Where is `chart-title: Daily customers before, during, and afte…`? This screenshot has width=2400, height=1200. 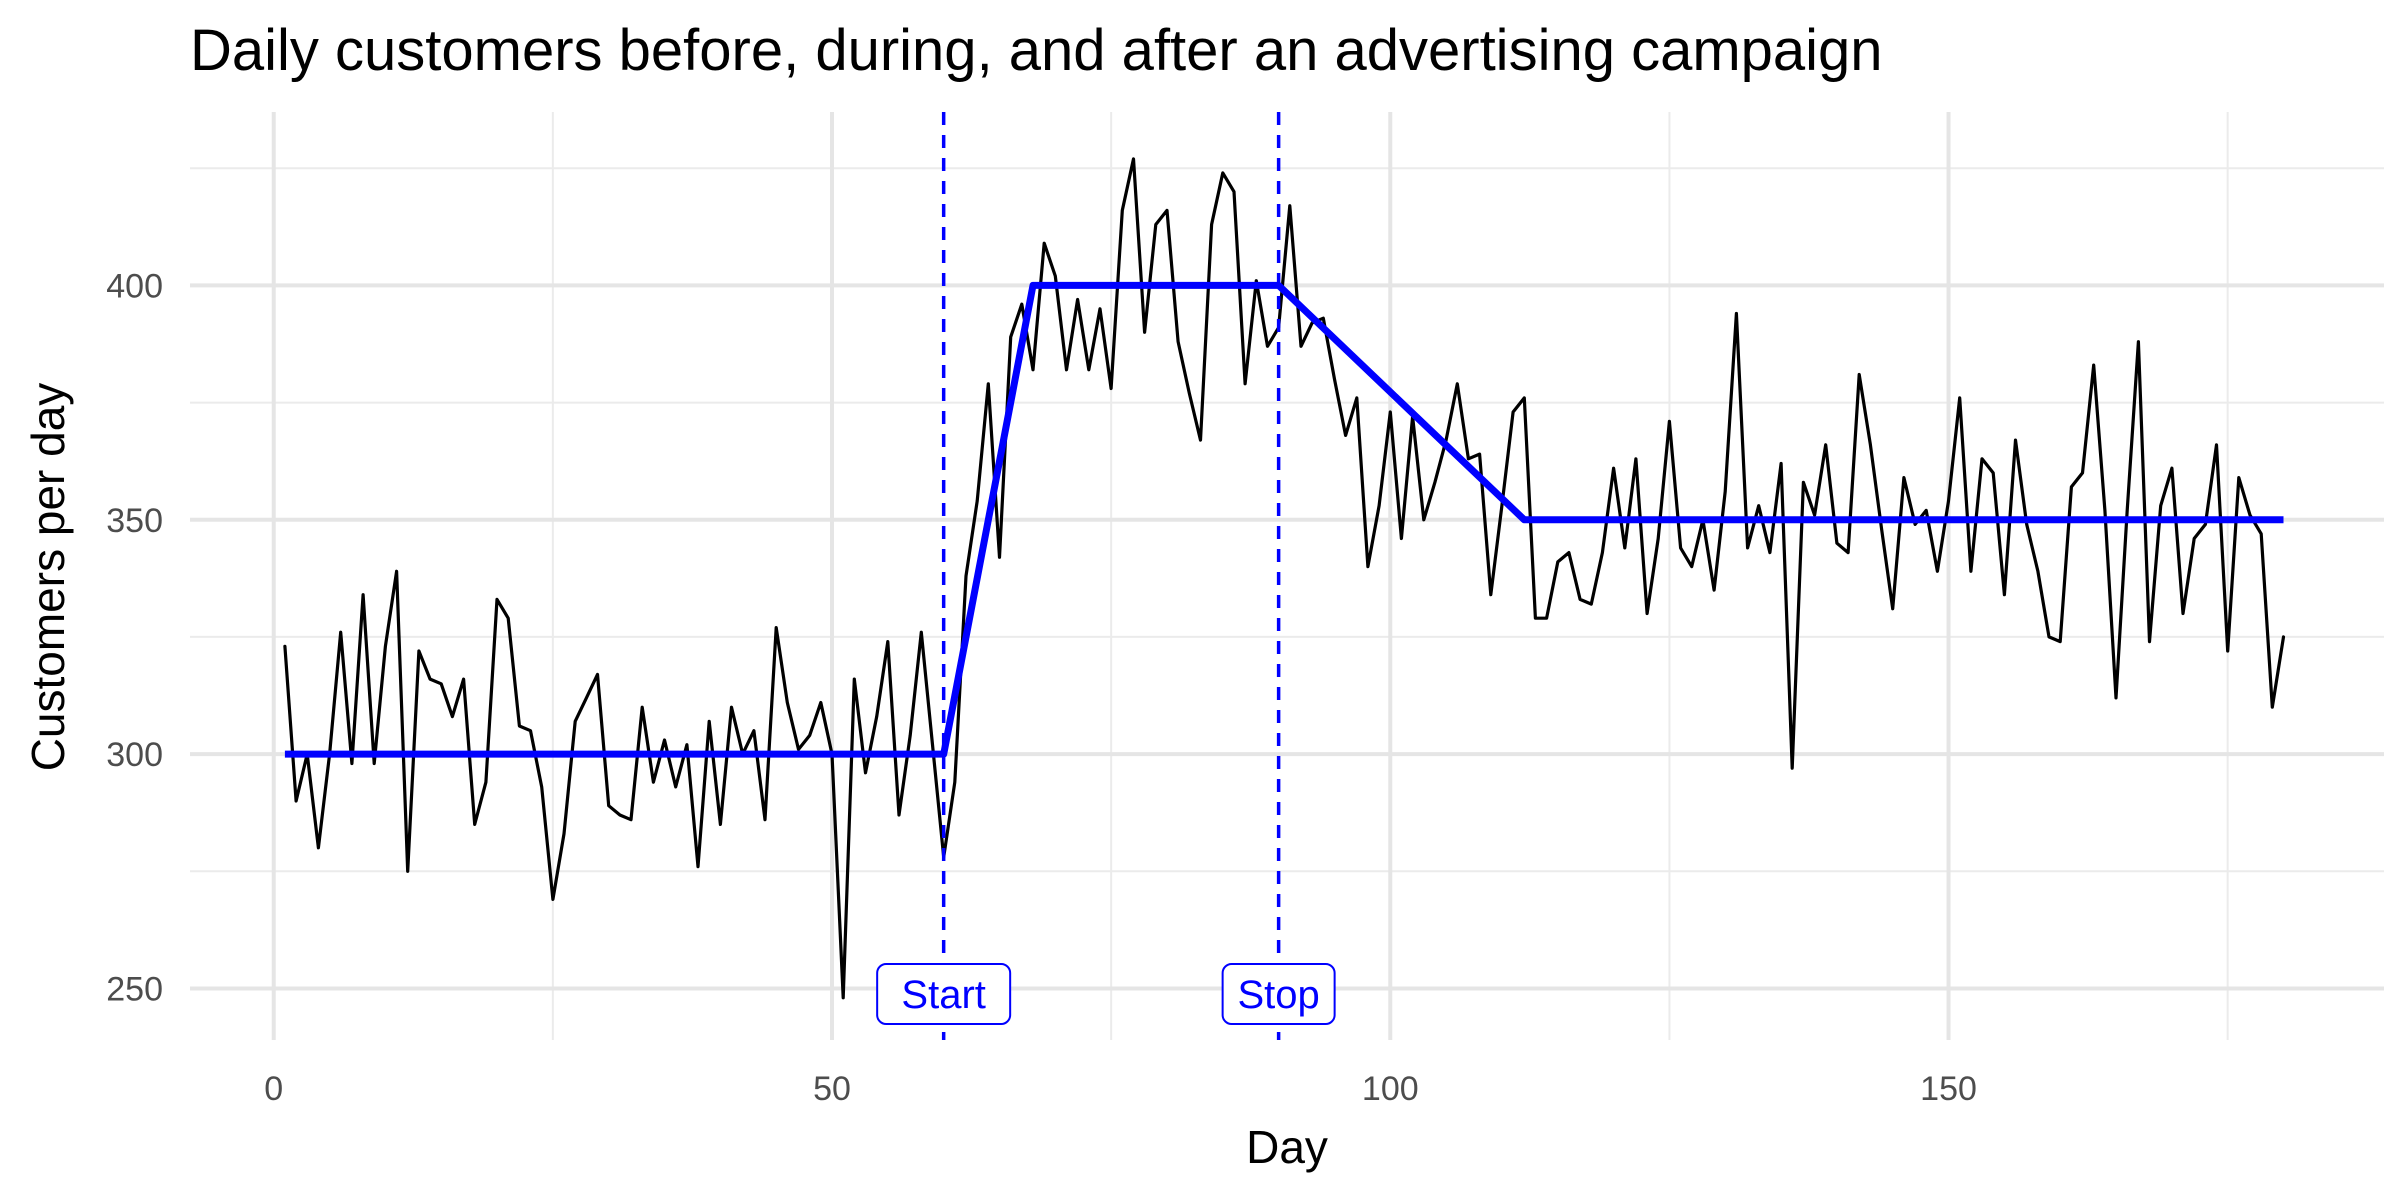
chart-title: Daily customers before, during, and afte… is located at coordinates (1036, 50).